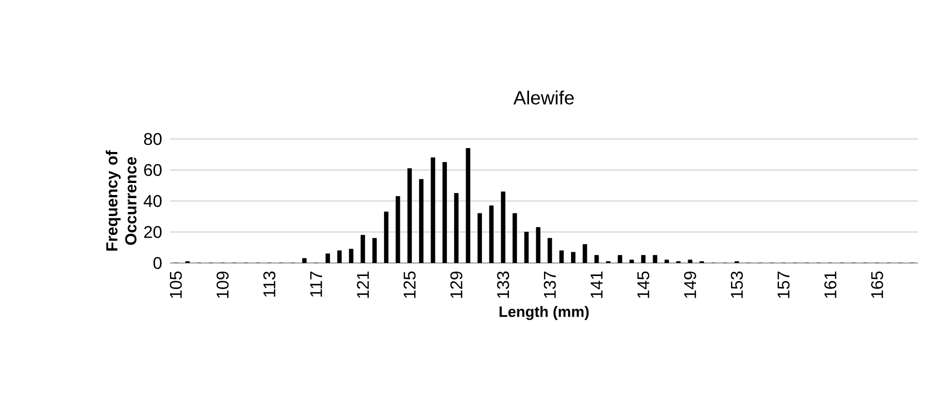 This screenshot has width=943, height=404. What do you see at coordinates (643, 284) in the screenshot?
I see `x-tick-label: 145` at bounding box center [643, 284].